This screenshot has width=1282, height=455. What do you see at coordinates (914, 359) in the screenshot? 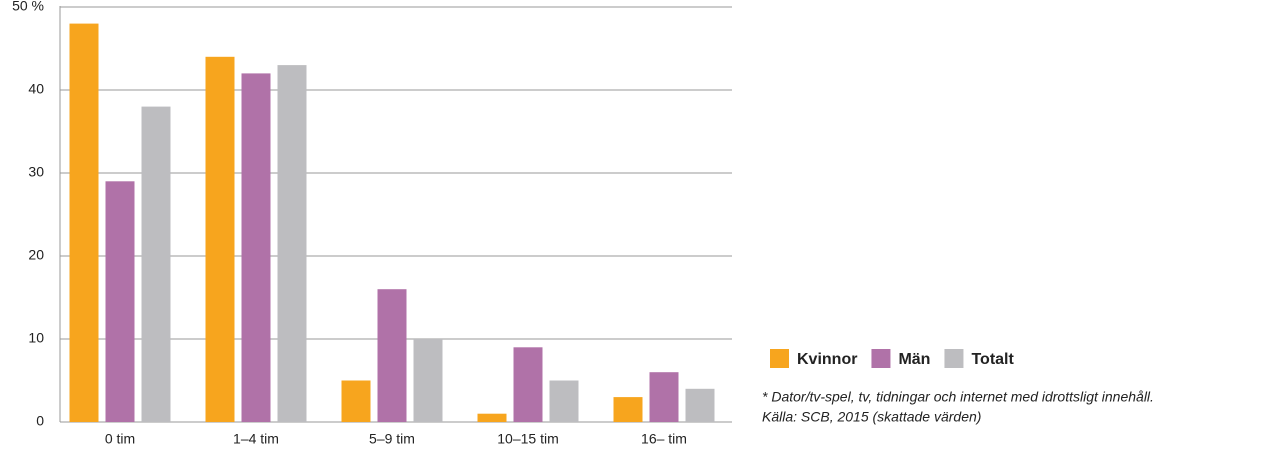
I see `legend-label: Män` at bounding box center [914, 359].